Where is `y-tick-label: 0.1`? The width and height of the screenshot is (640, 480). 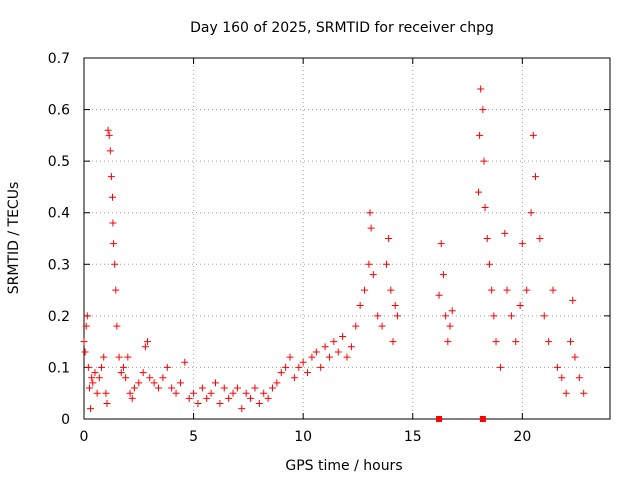
y-tick-label: 0.1 is located at coordinates (59, 368).